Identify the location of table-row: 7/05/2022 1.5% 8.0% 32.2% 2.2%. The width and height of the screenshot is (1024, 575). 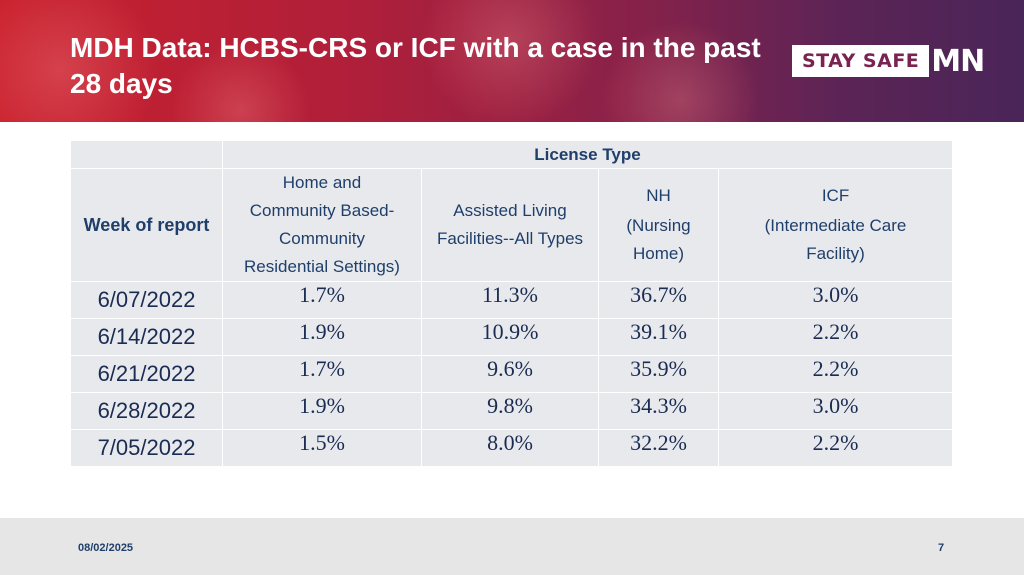
(512, 448).